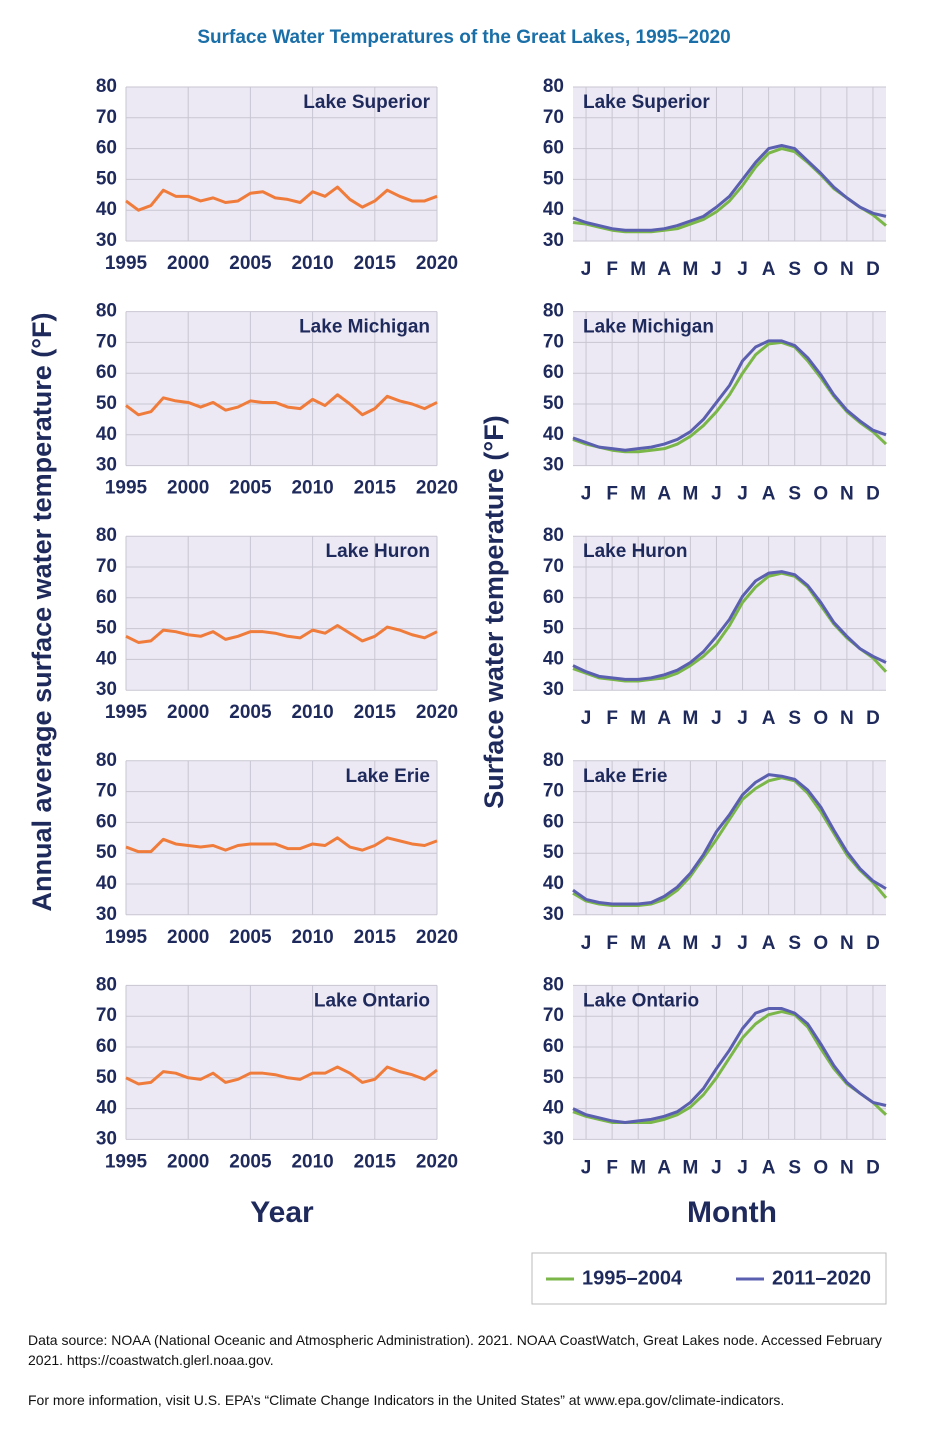 This screenshot has width=928, height=1432. What do you see at coordinates (709, 1278) in the screenshot?
I see `legend-box` at bounding box center [709, 1278].